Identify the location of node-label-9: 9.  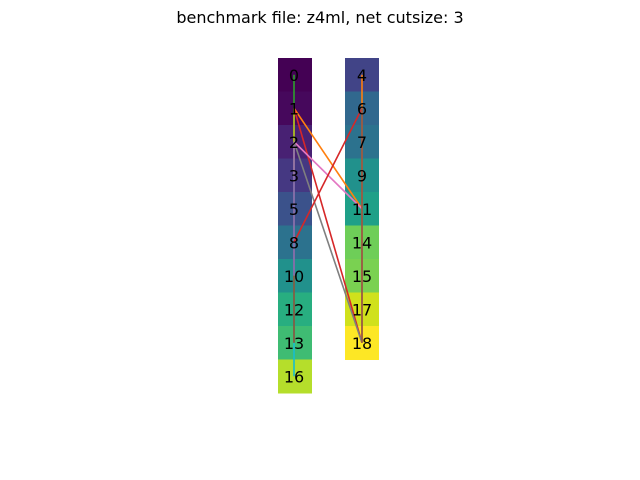
(362, 175).